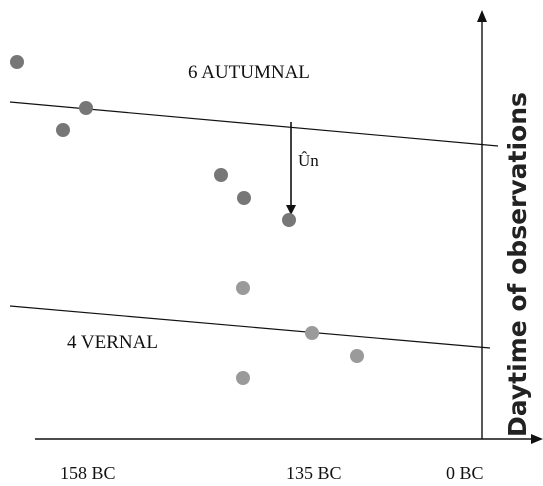  I want to click on vernal-line, so click(250, 327).